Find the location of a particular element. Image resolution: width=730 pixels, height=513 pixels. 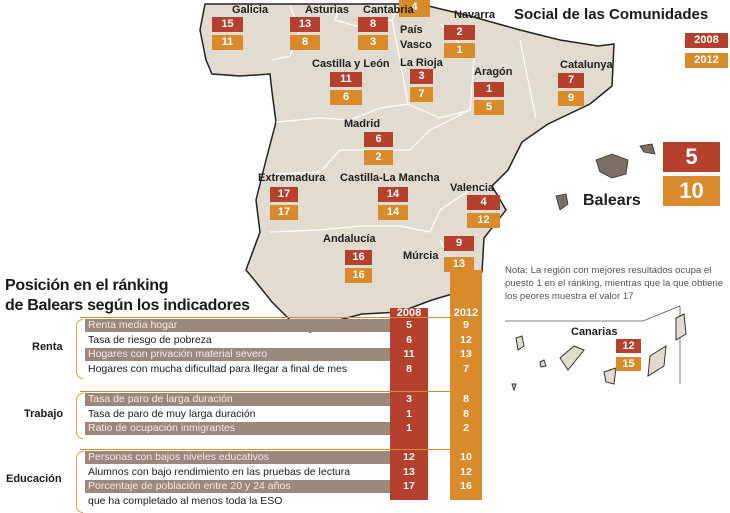

header-2008: 2008 is located at coordinates (409, 313).